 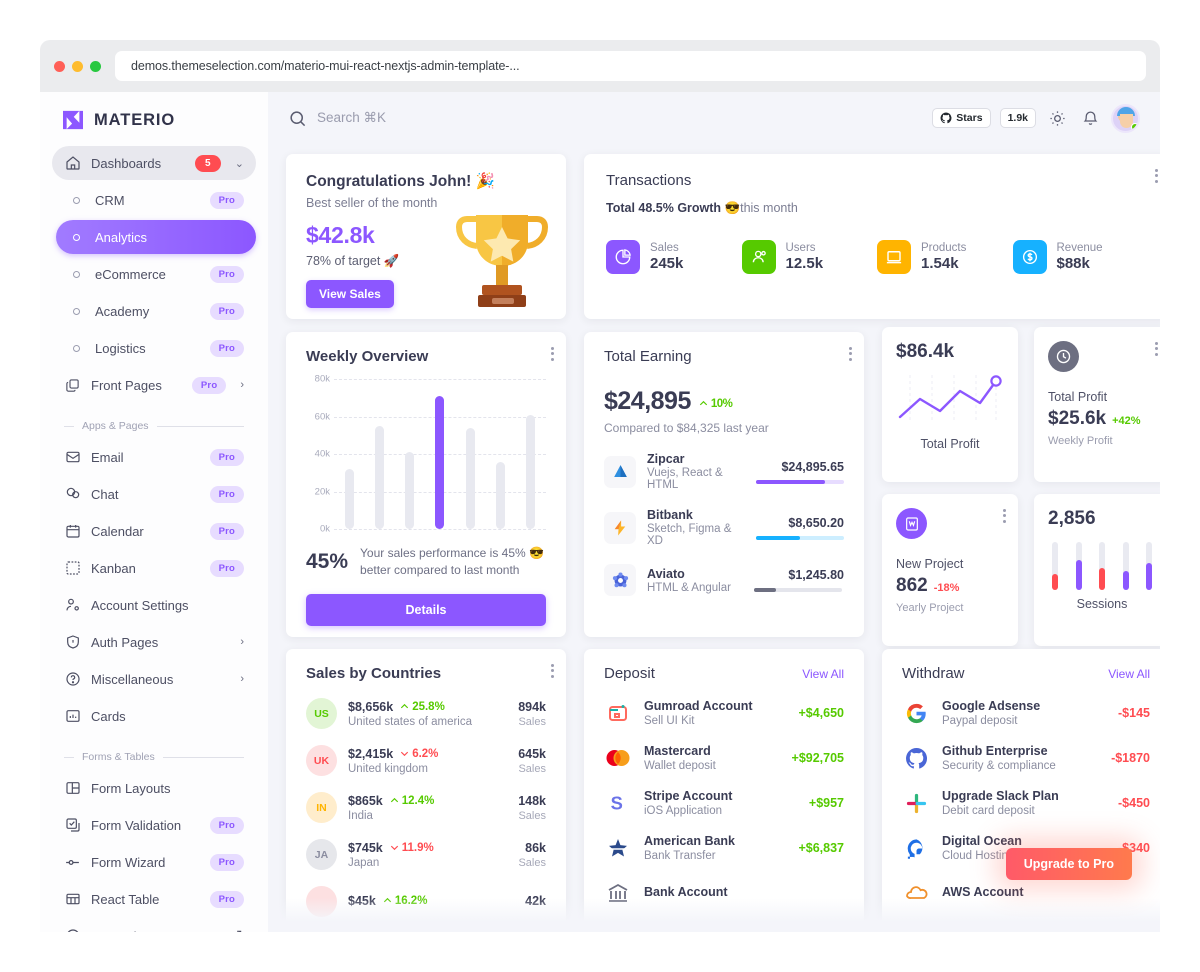 I want to click on sidebar-item-form-layouts: Form Layouts, so click(x=154, y=788).